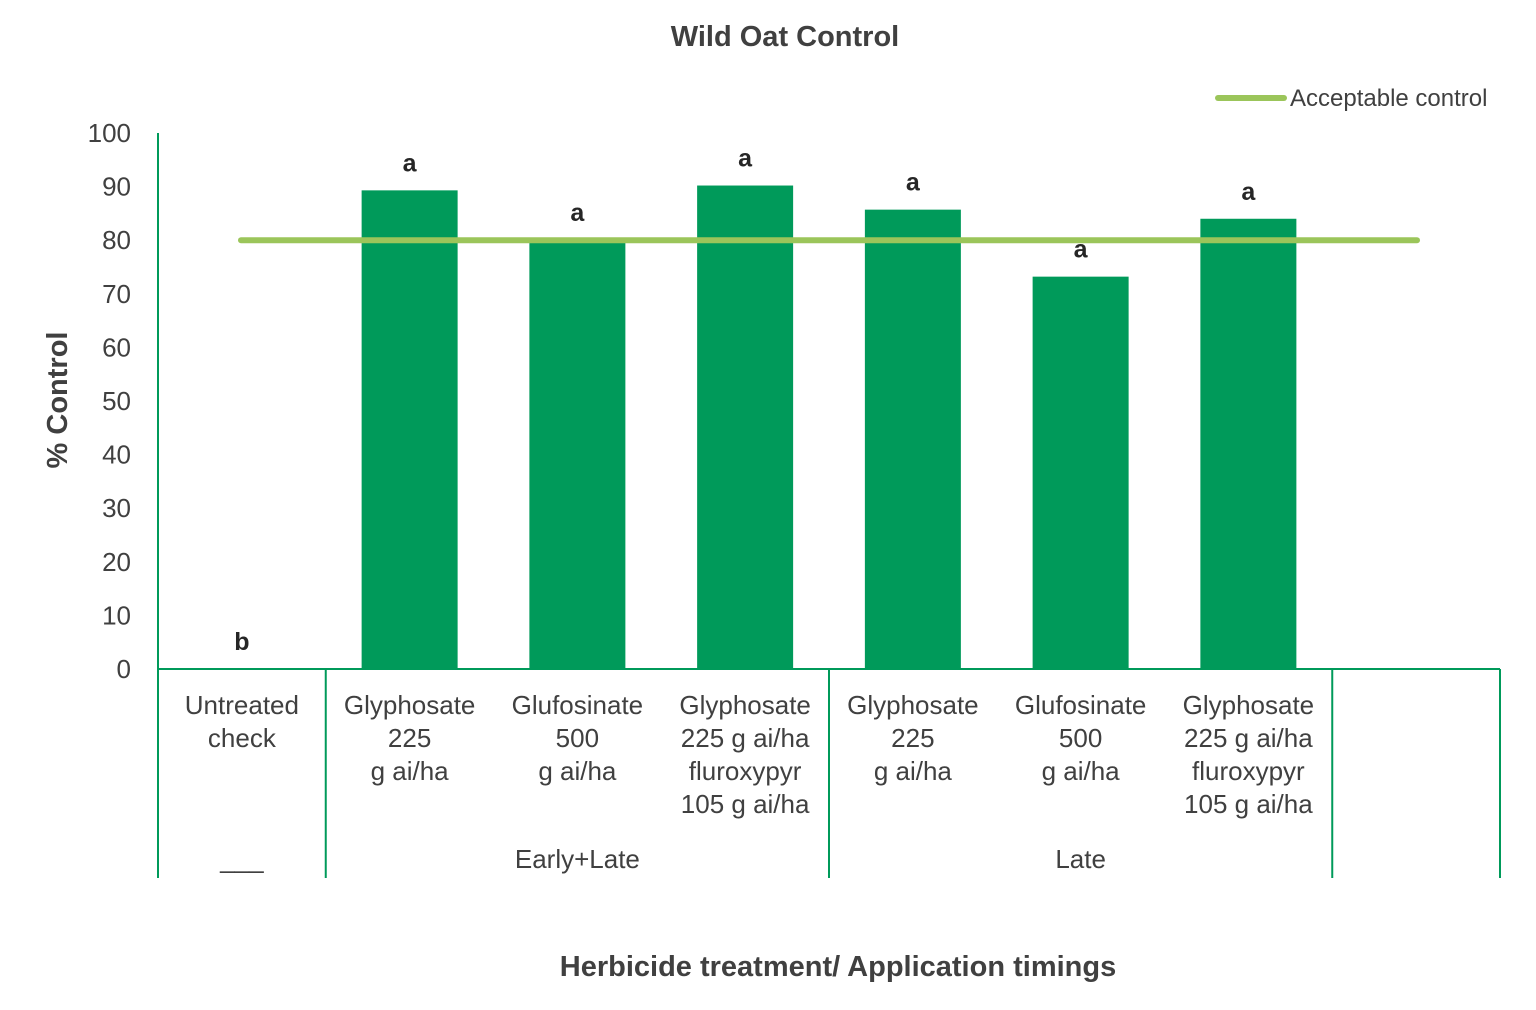 This screenshot has height=1010, width=1536. Describe the element at coordinates (116, 294) in the screenshot. I see `y-tick-label-70: 70` at that location.